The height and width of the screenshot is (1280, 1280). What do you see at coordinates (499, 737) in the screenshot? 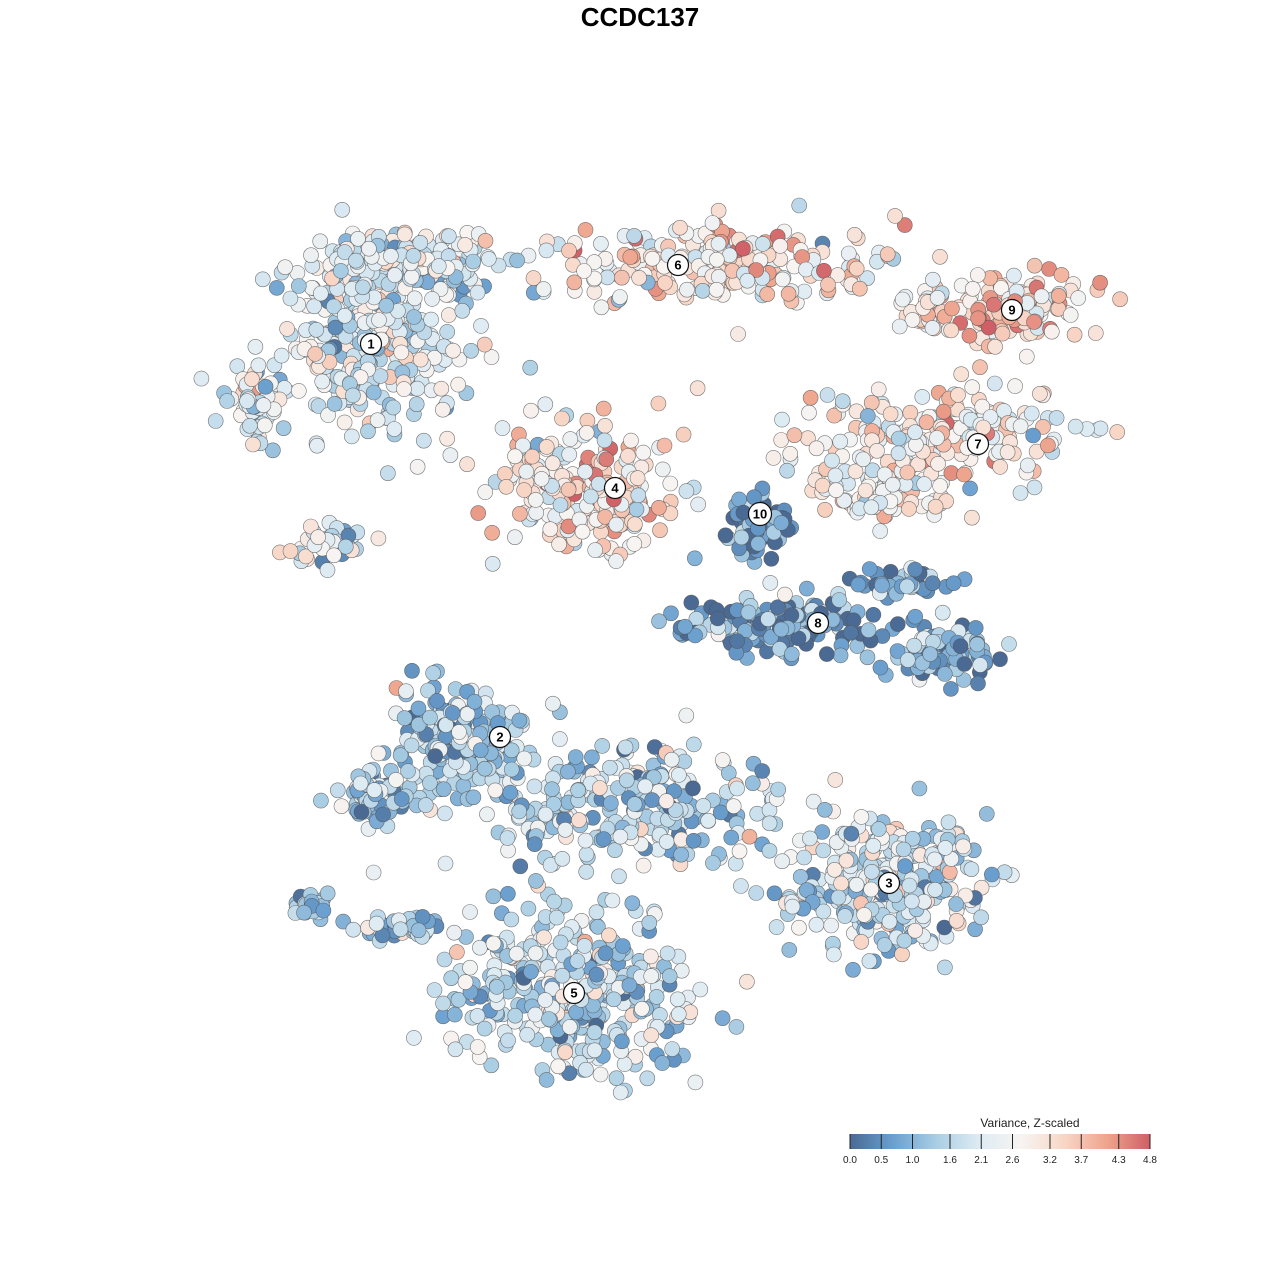
I see `cluster-label-text: 2` at bounding box center [499, 737].